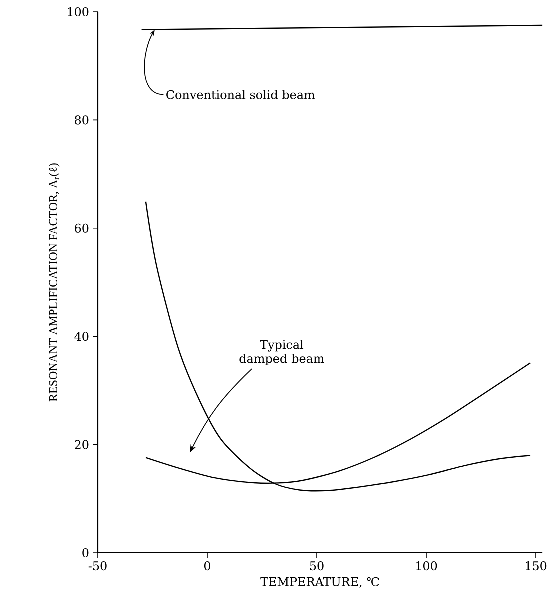 This screenshot has height=615, width=555. Describe the element at coordinates (54, 283) in the screenshot. I see `y-axis-title: RESONANT AMPLIFICATION FACTOR, A$_{r}$(ℓ)` at that location.